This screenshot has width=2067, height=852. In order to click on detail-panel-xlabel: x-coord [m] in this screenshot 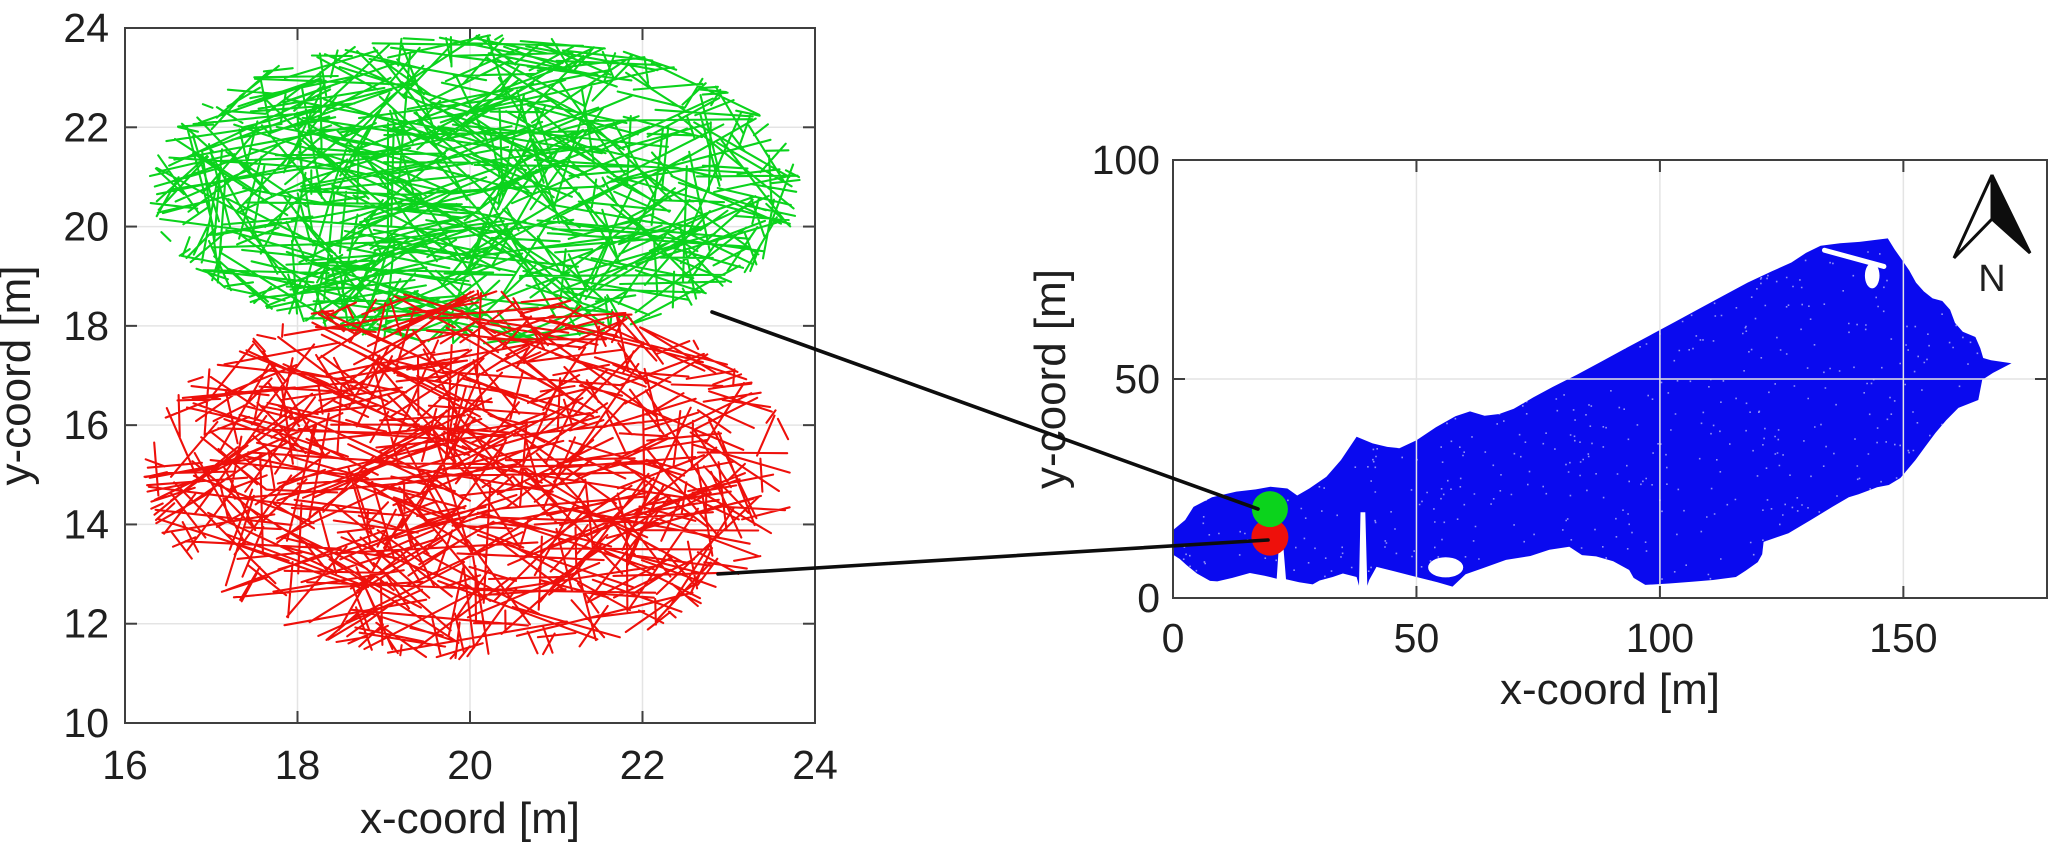, I will do `click(470, 818)`.